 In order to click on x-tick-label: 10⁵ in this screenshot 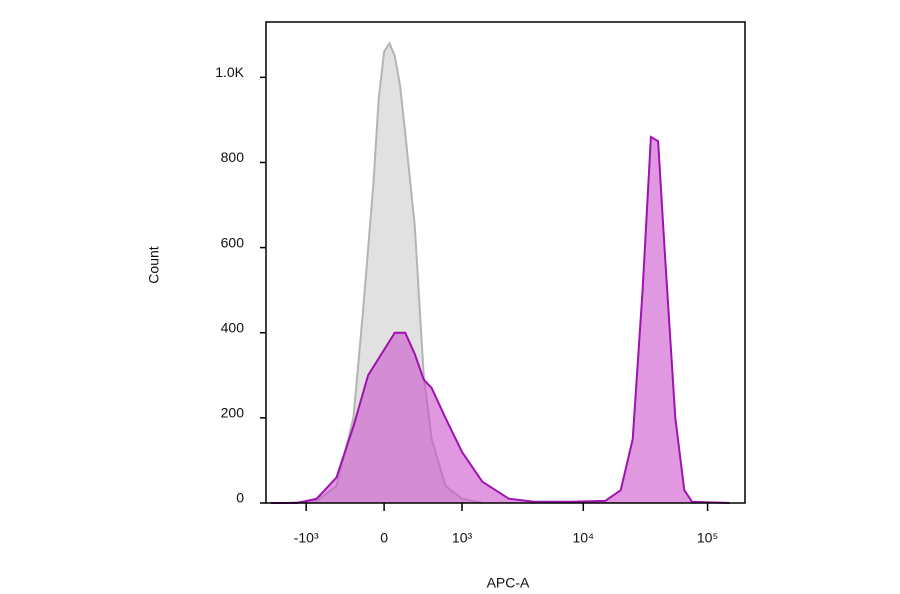, I will do `click(707, 538)`.